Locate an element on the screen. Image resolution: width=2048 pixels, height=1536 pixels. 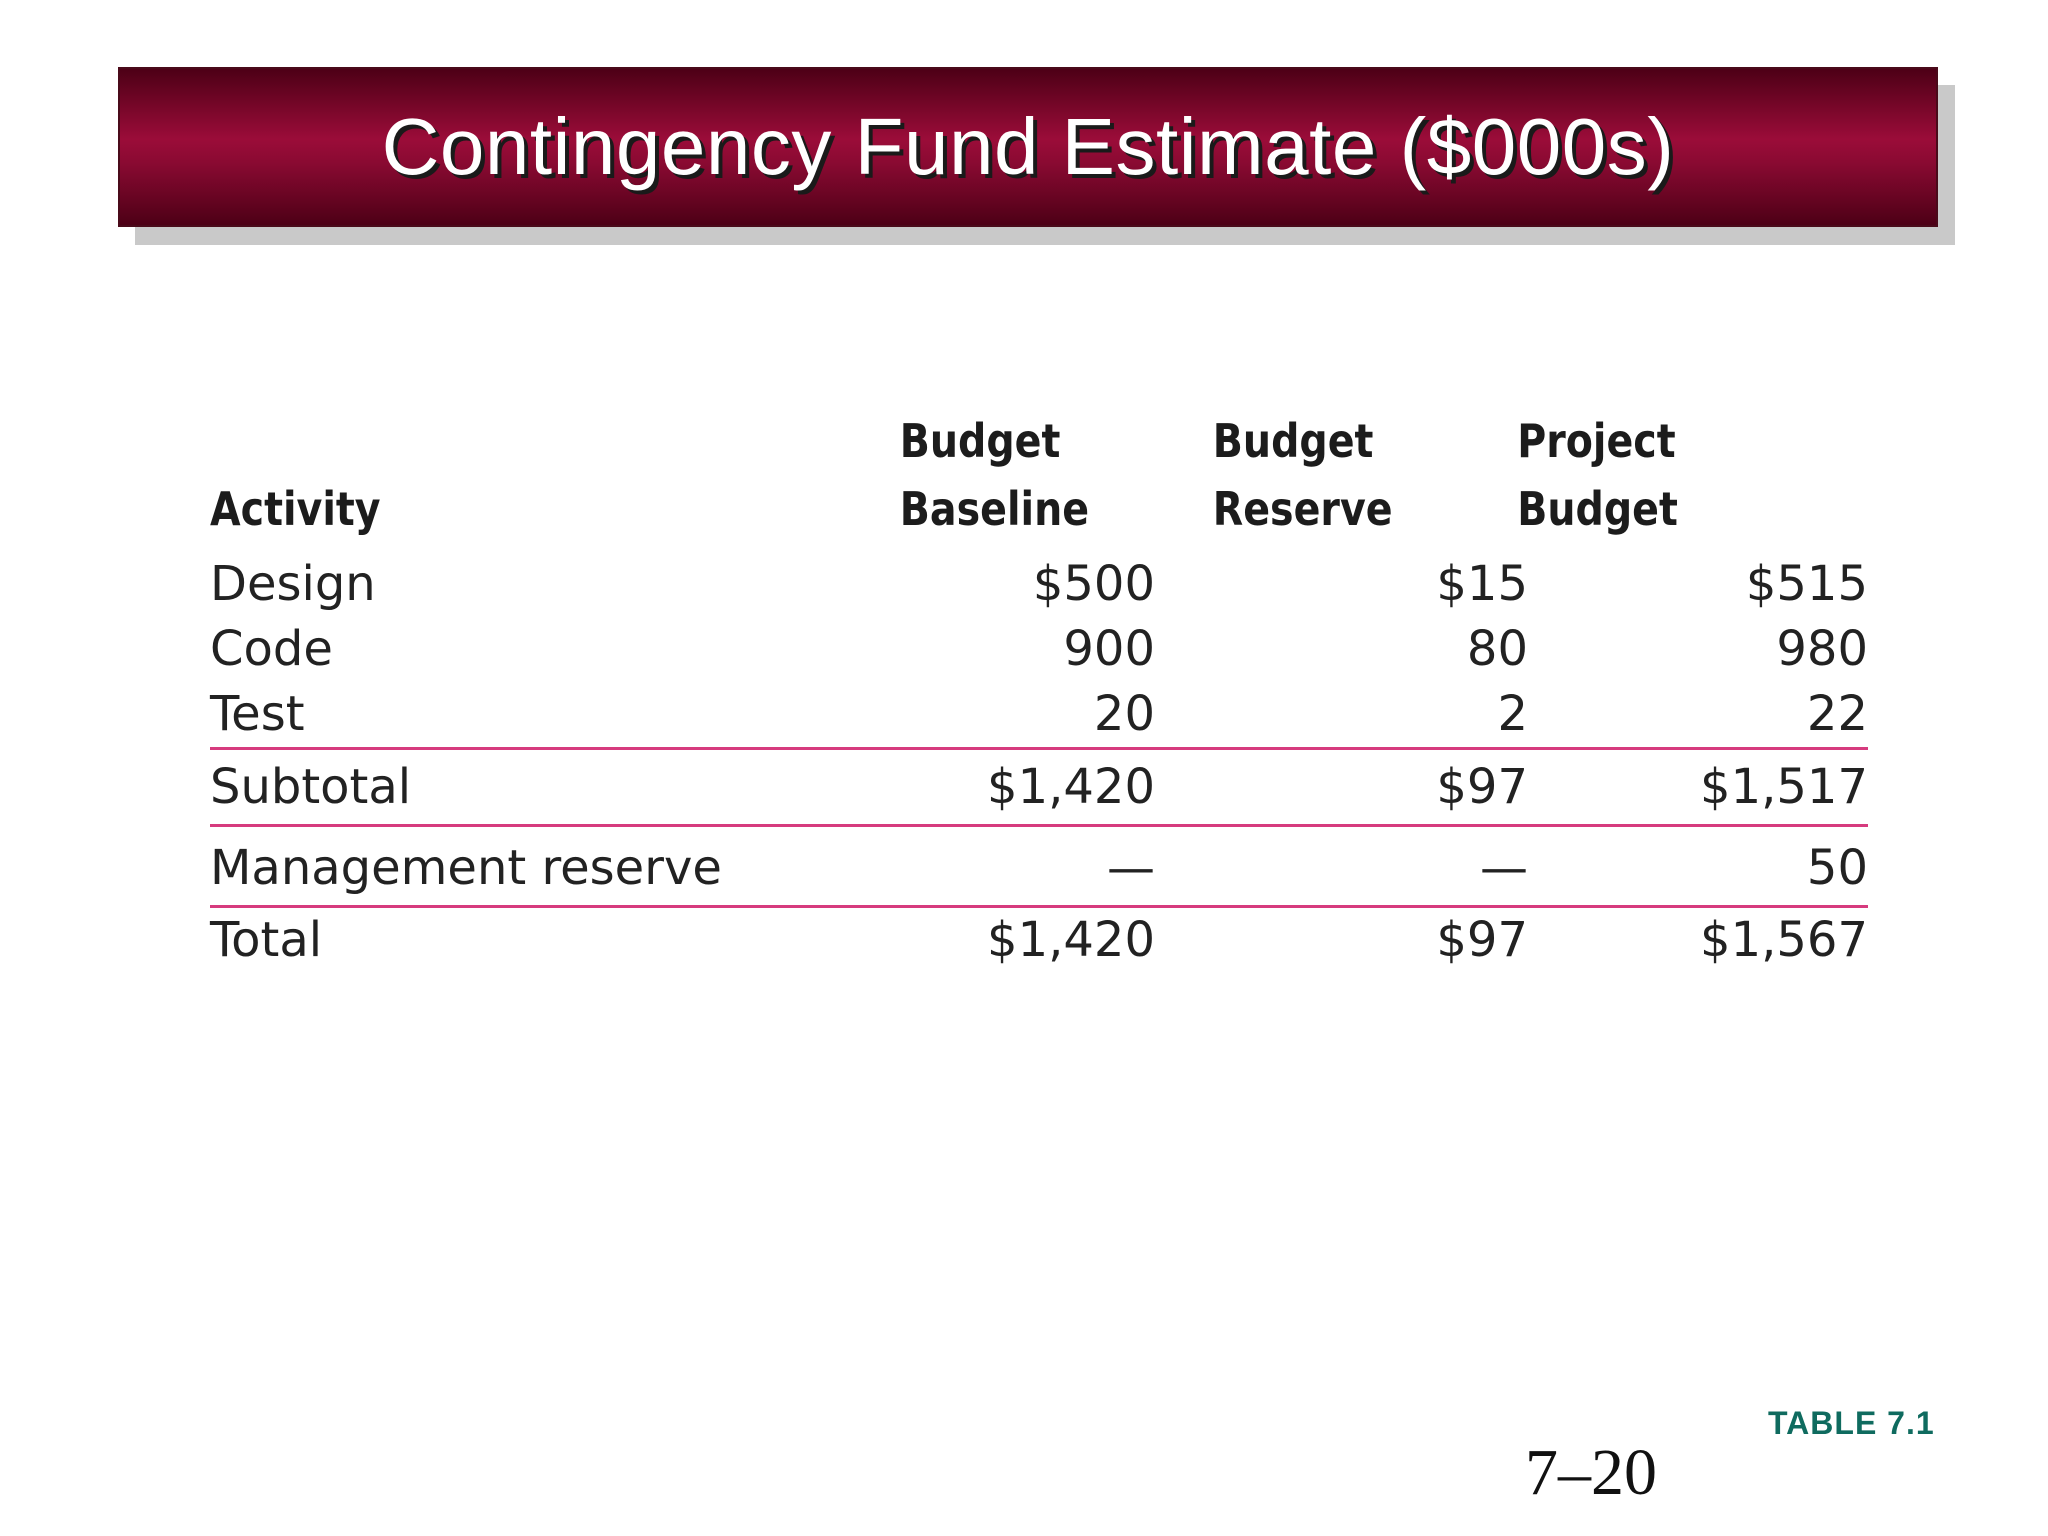
slide-title: Contingency Fund Estimate ($000s) is located at coordinates (1028, 146).